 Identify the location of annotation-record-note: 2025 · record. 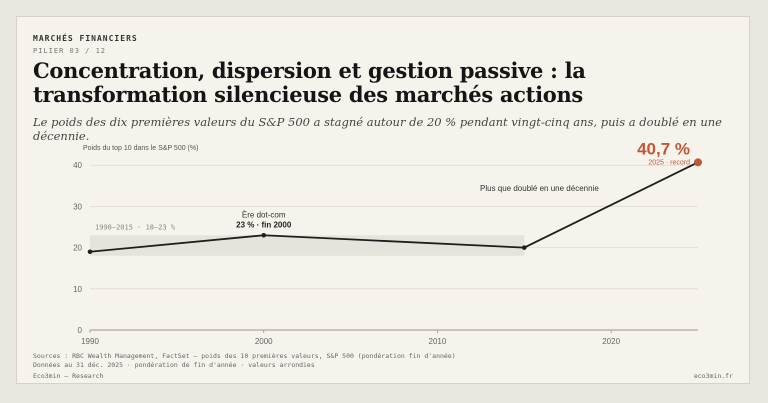
(669, 162).